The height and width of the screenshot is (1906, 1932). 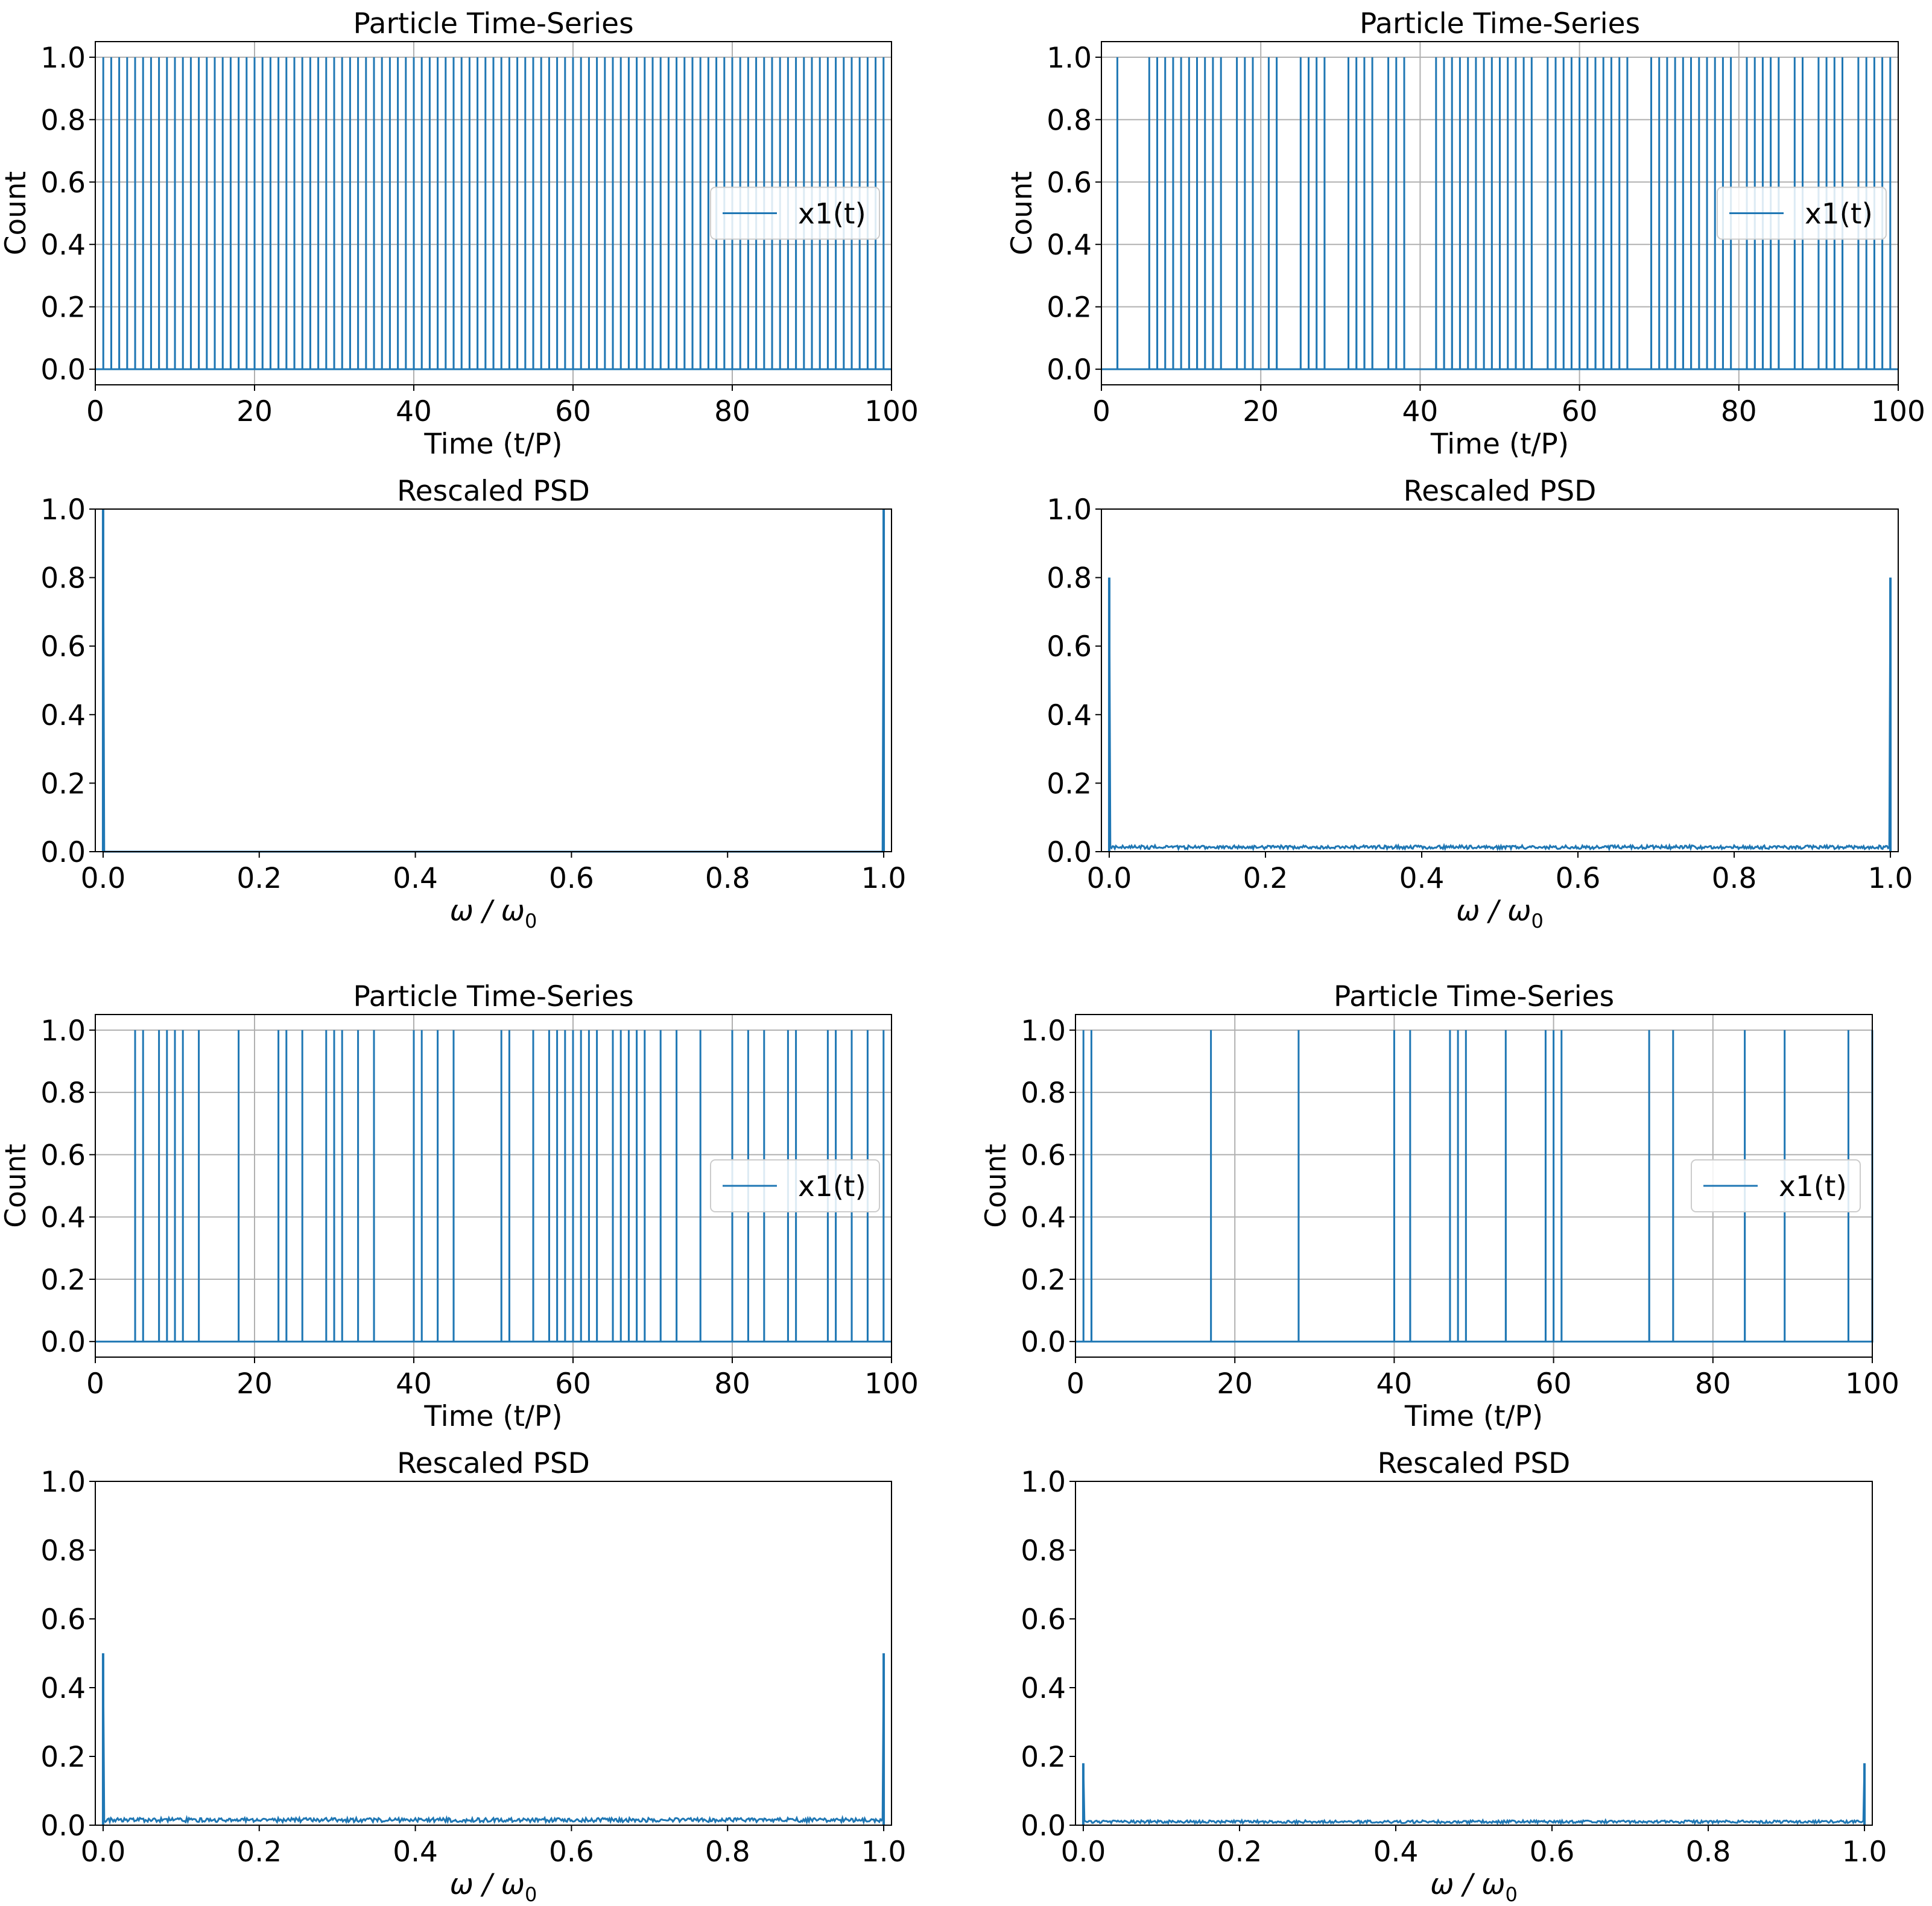 What do you see at coordinates (573, 411) in the screenshot?
I see `x-tick-label: 60` at bounding box center [573, 411].